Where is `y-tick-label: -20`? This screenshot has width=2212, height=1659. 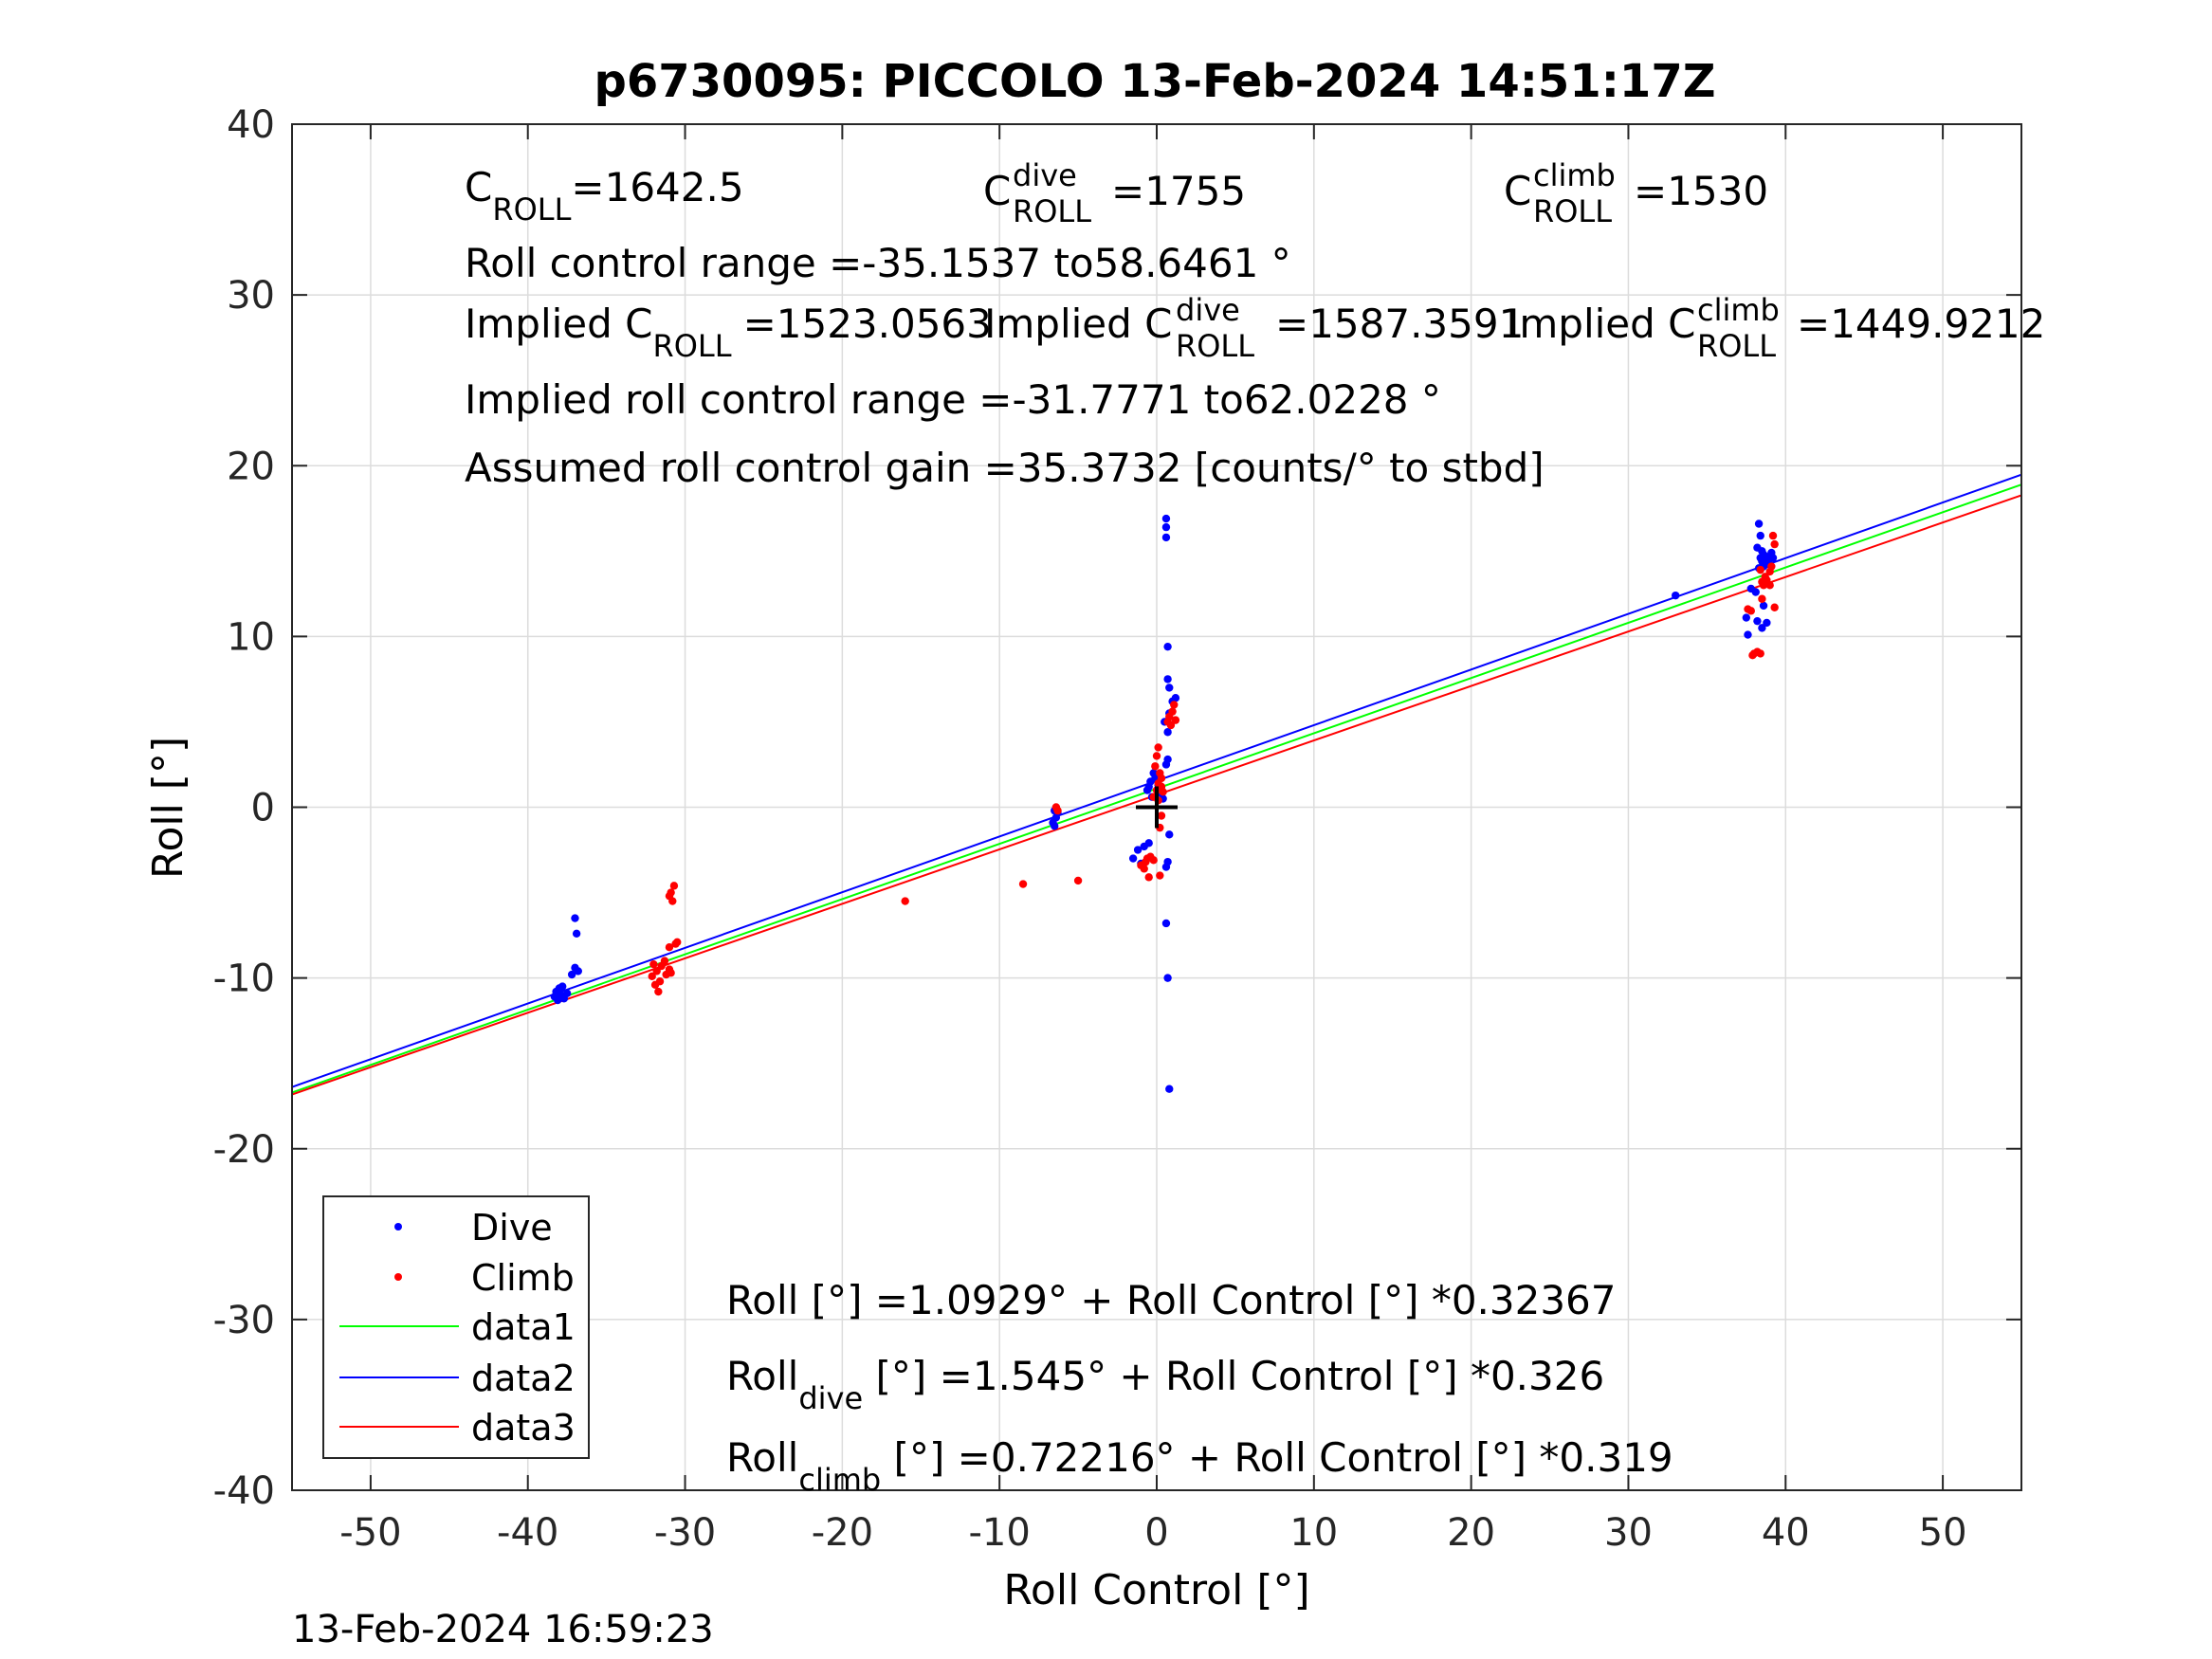 y-tick-label: -20 is located at coordinates (244, 1150).